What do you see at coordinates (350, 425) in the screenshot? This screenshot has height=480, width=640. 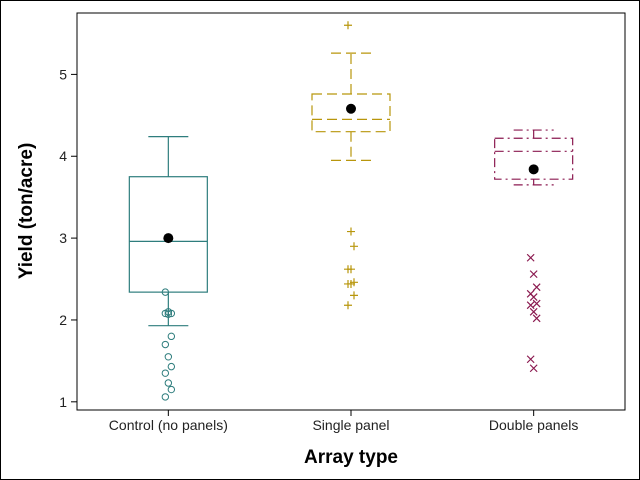 I see `x-tick-label: Single panel` at bounding box center [350, 425].